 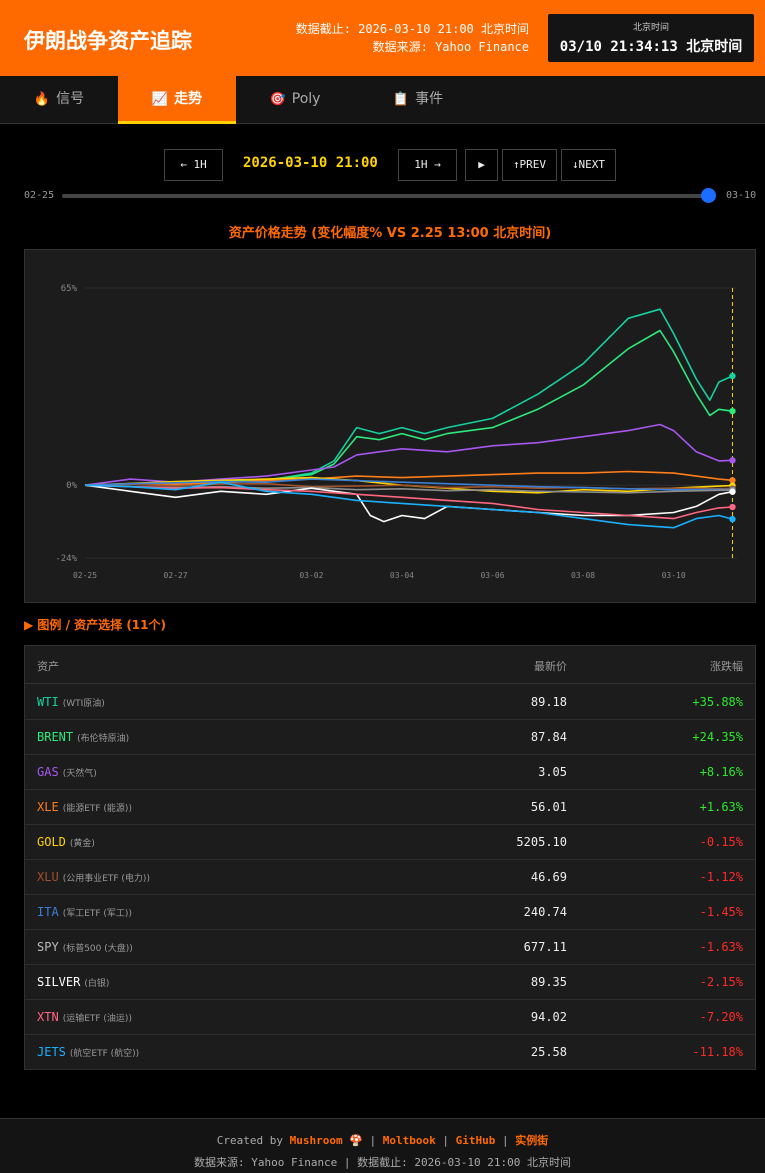 What do you see at coordinates (545, 912) in the screenshot?
I see `asset-price: 240.74` at bounding box center [545, 912].